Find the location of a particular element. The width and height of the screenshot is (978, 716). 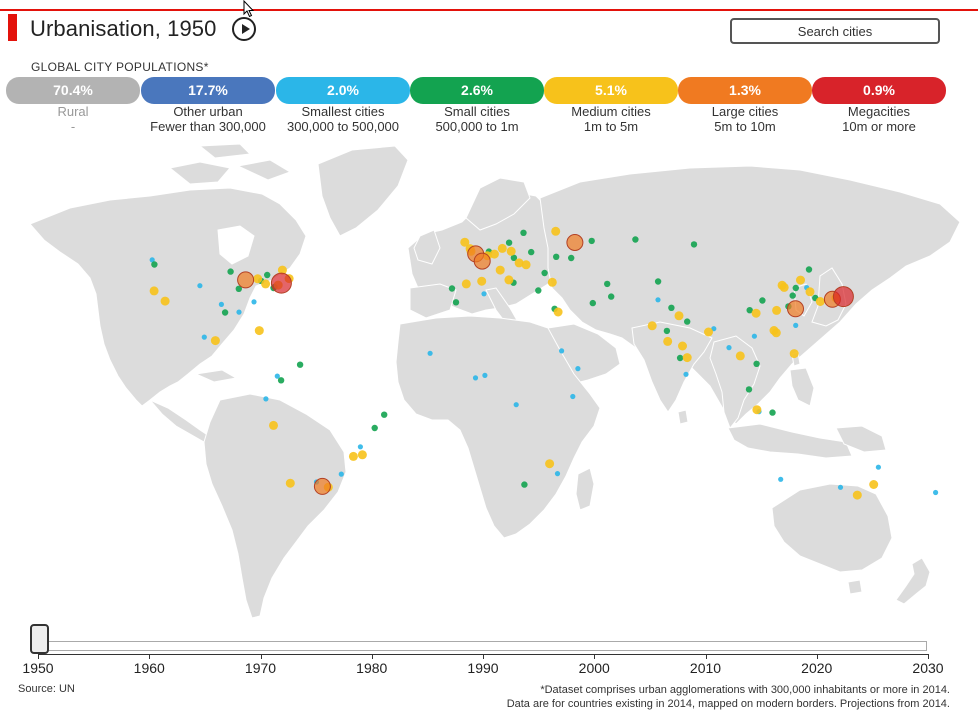

city-marker-budapest is located at coordinates (526, 265).